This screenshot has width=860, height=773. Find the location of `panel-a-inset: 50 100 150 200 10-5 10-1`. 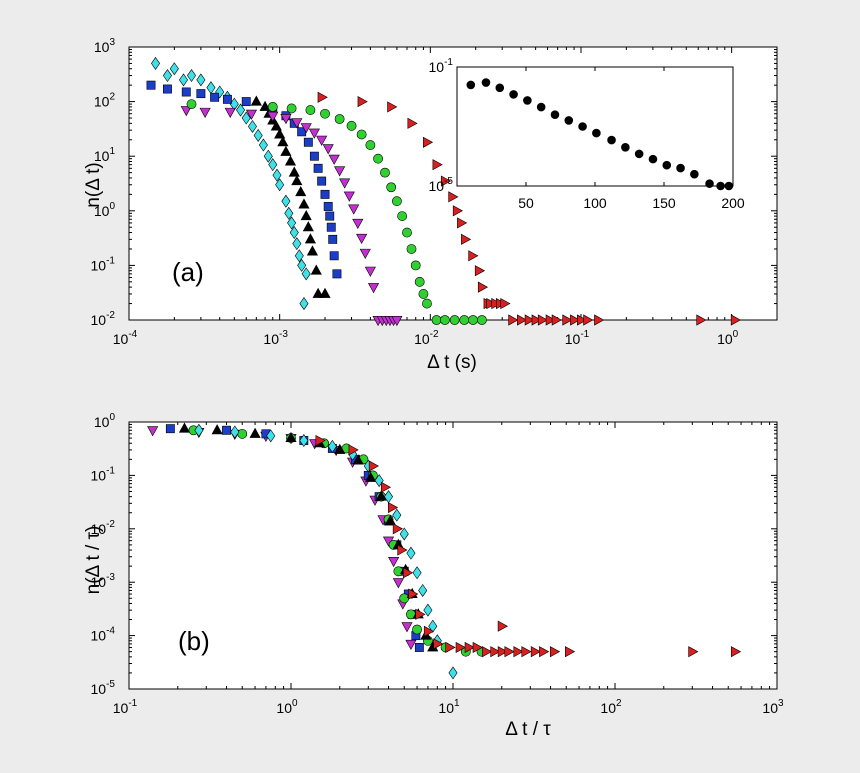

panel-a-inset: 50 100 150 200 10-5 10-1 is located at coordinates (587, 134).